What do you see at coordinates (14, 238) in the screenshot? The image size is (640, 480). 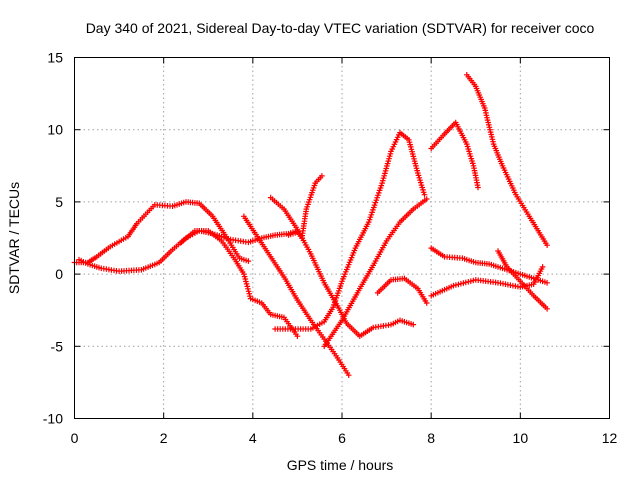 I see `y-axis-label: SDTVAR / TECUs` at bounding box center [14, 238].